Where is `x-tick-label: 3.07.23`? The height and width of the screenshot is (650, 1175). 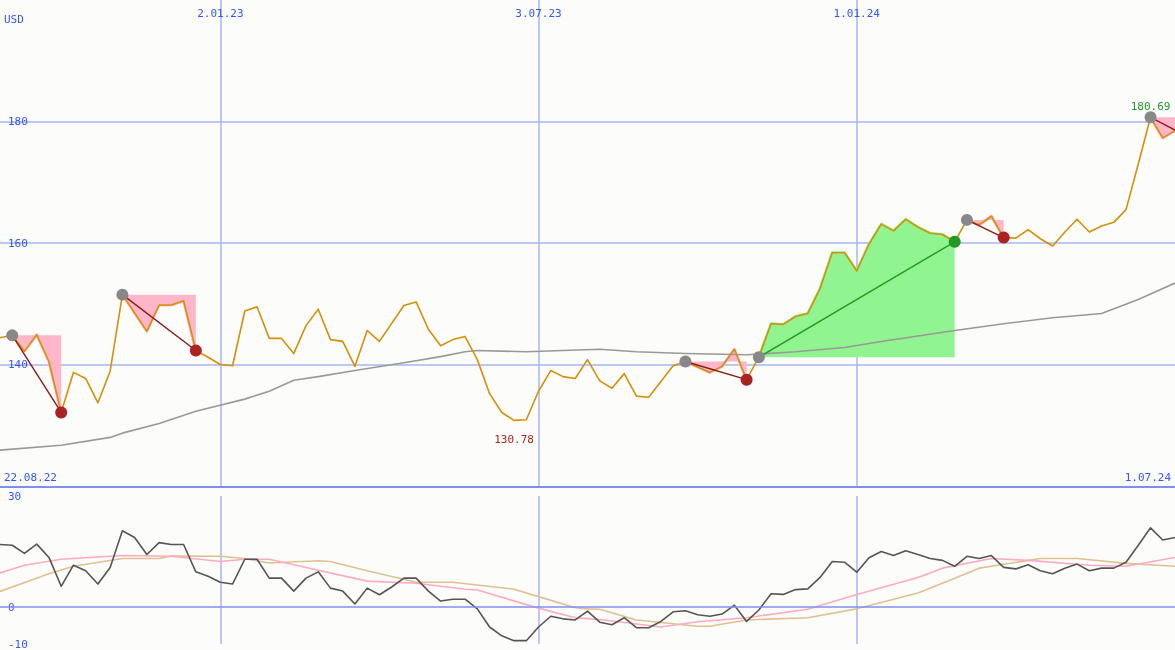
x-tick-label: 3.07.23 is located at coordinates (538, 13).